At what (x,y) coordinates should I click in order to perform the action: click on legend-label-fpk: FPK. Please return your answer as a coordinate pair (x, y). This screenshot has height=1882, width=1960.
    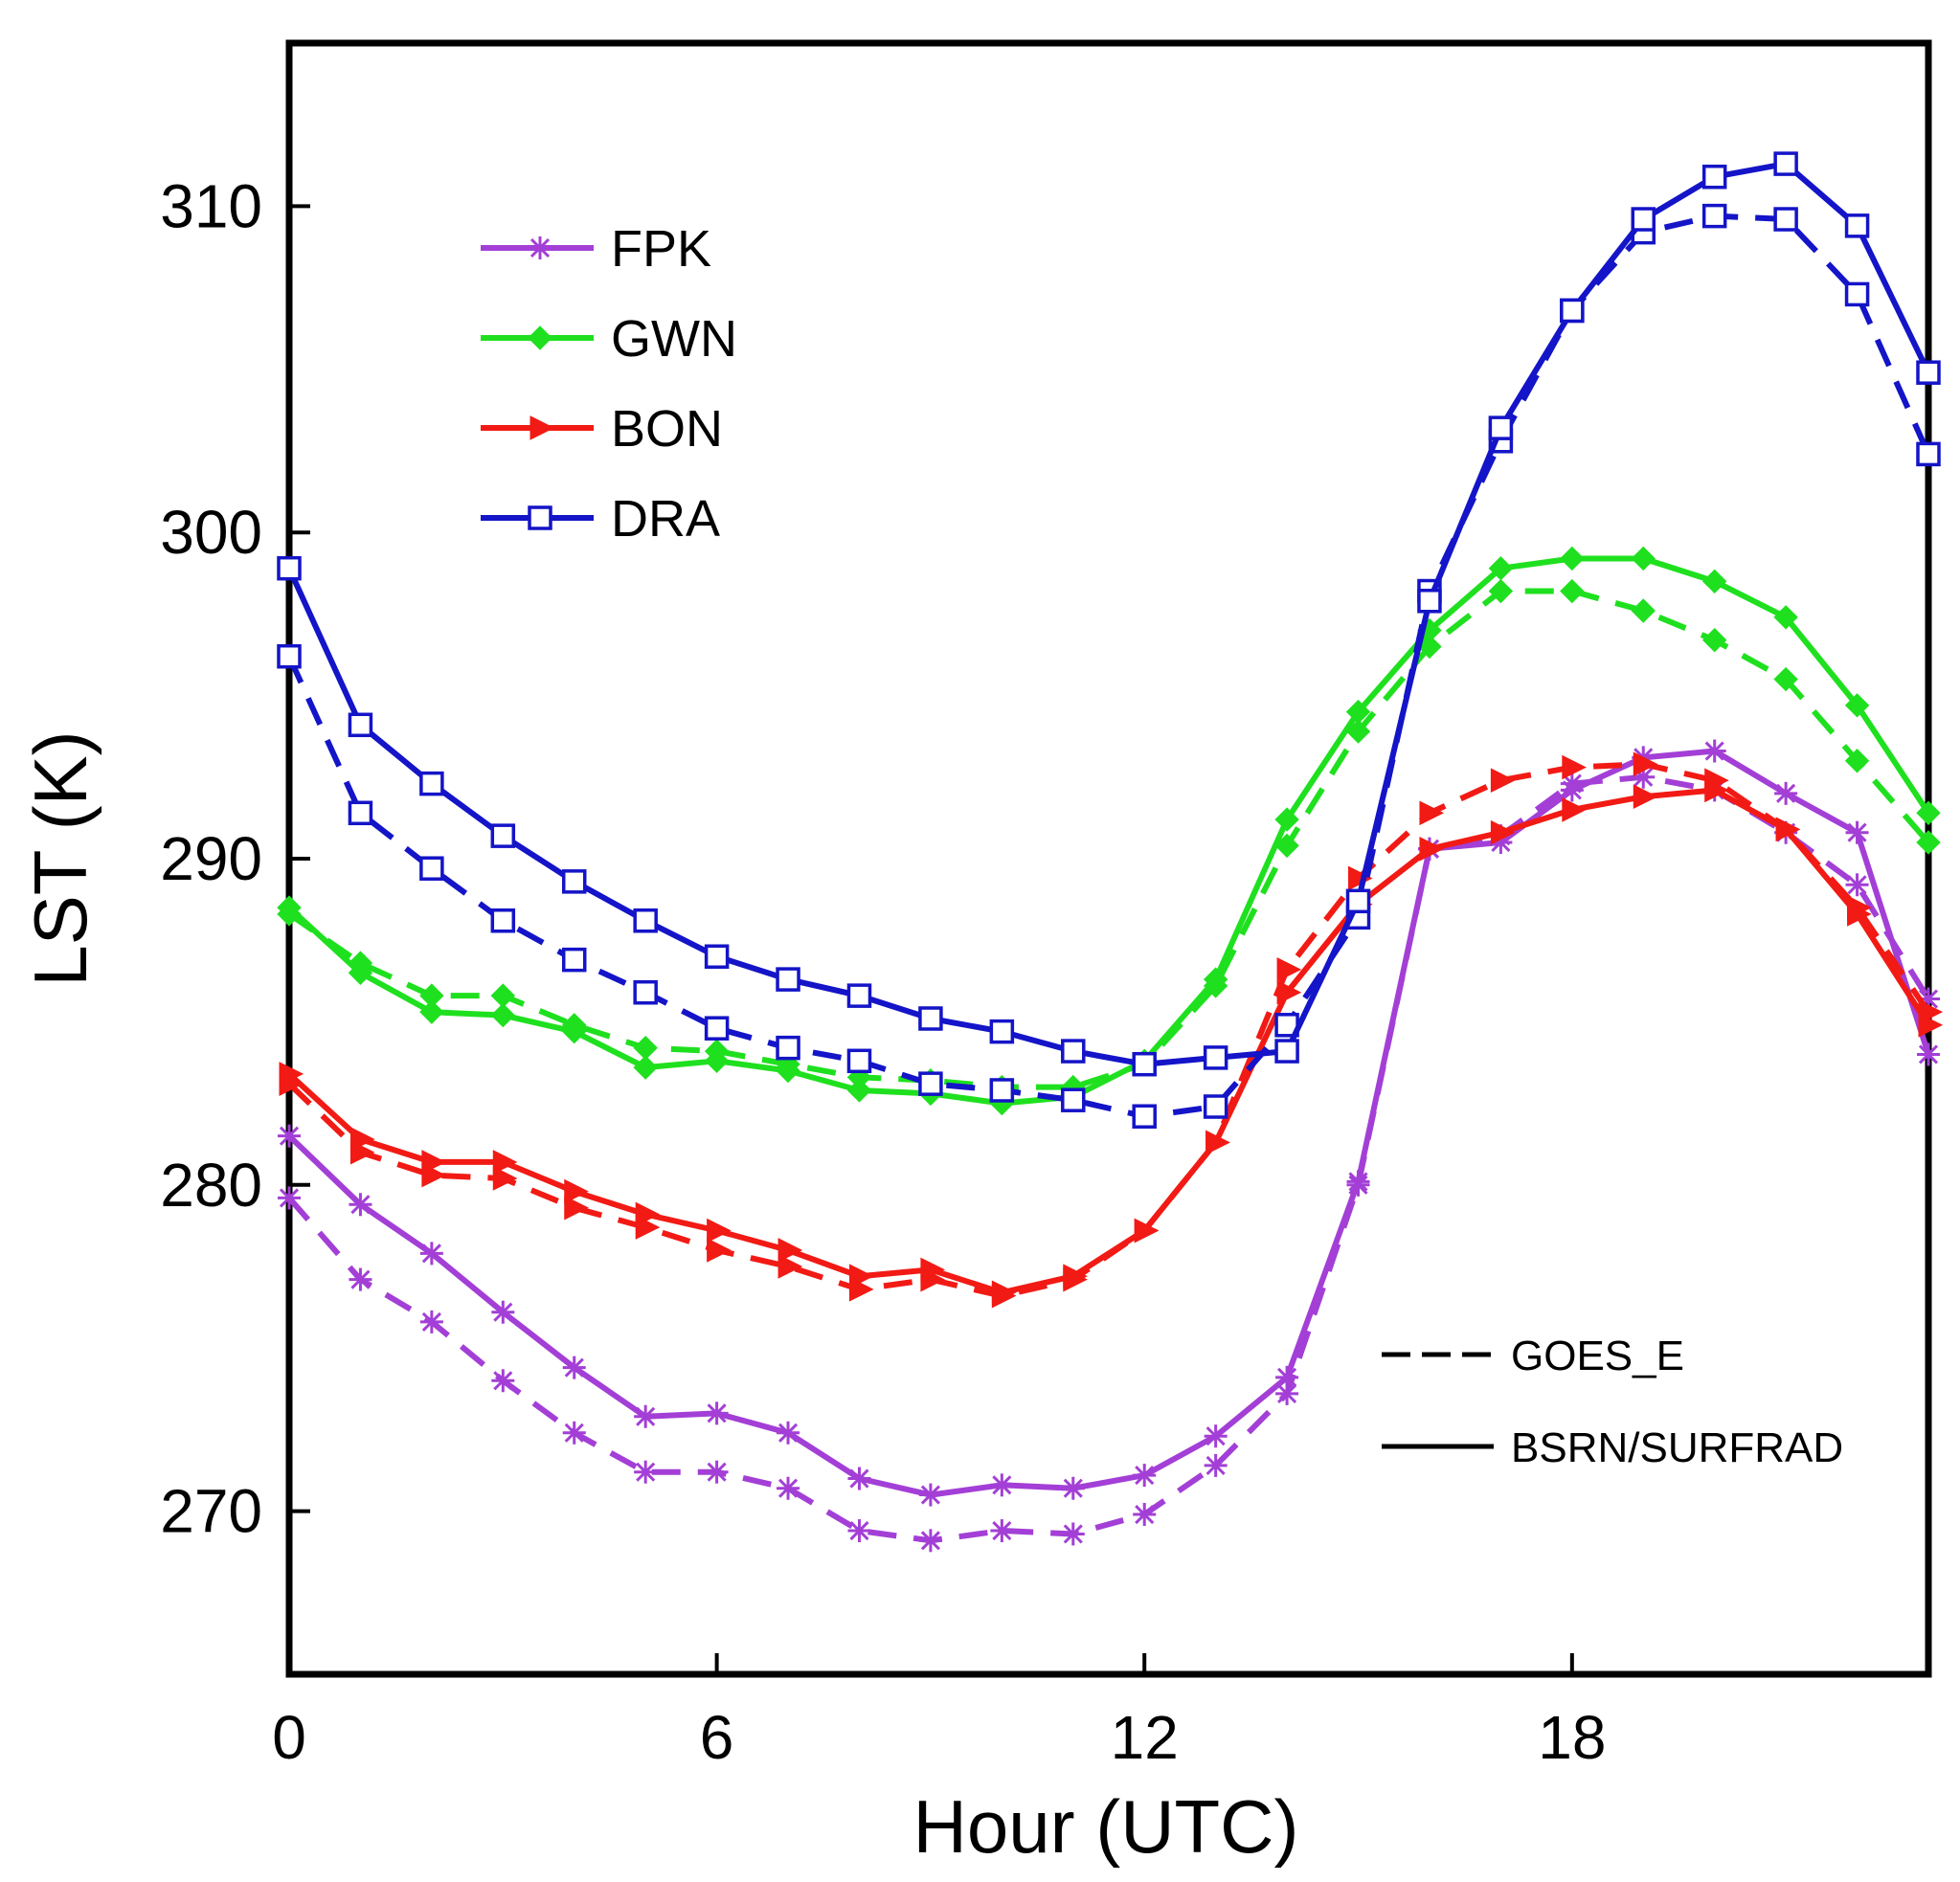
    Looking at the image, I should click on (661, 249).